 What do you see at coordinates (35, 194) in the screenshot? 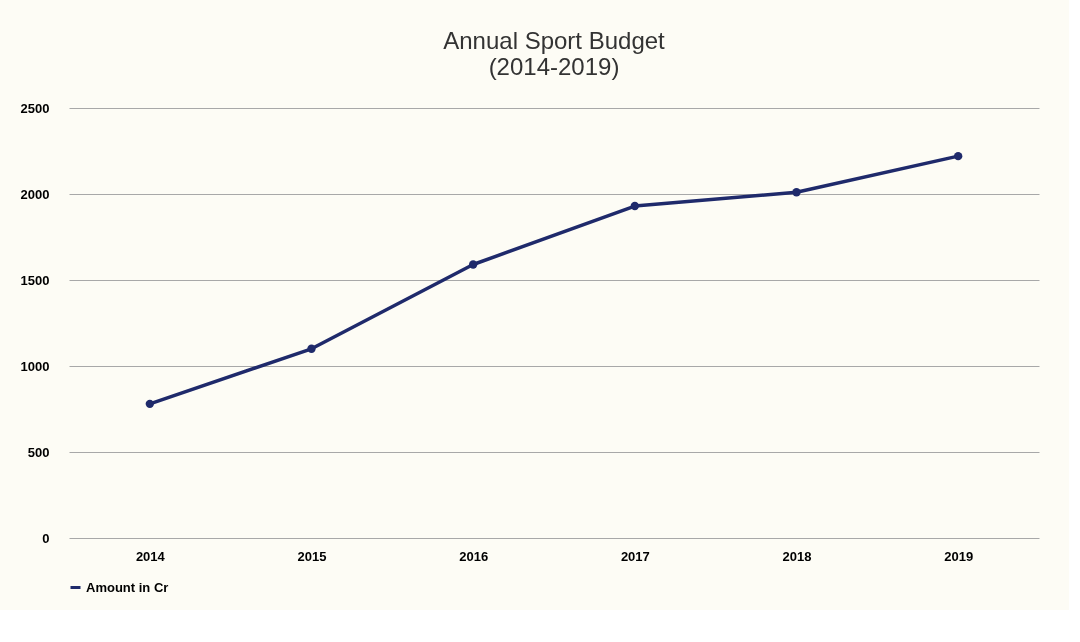
I see `y-tick-label: 2000` at bounding box center [35, 194].